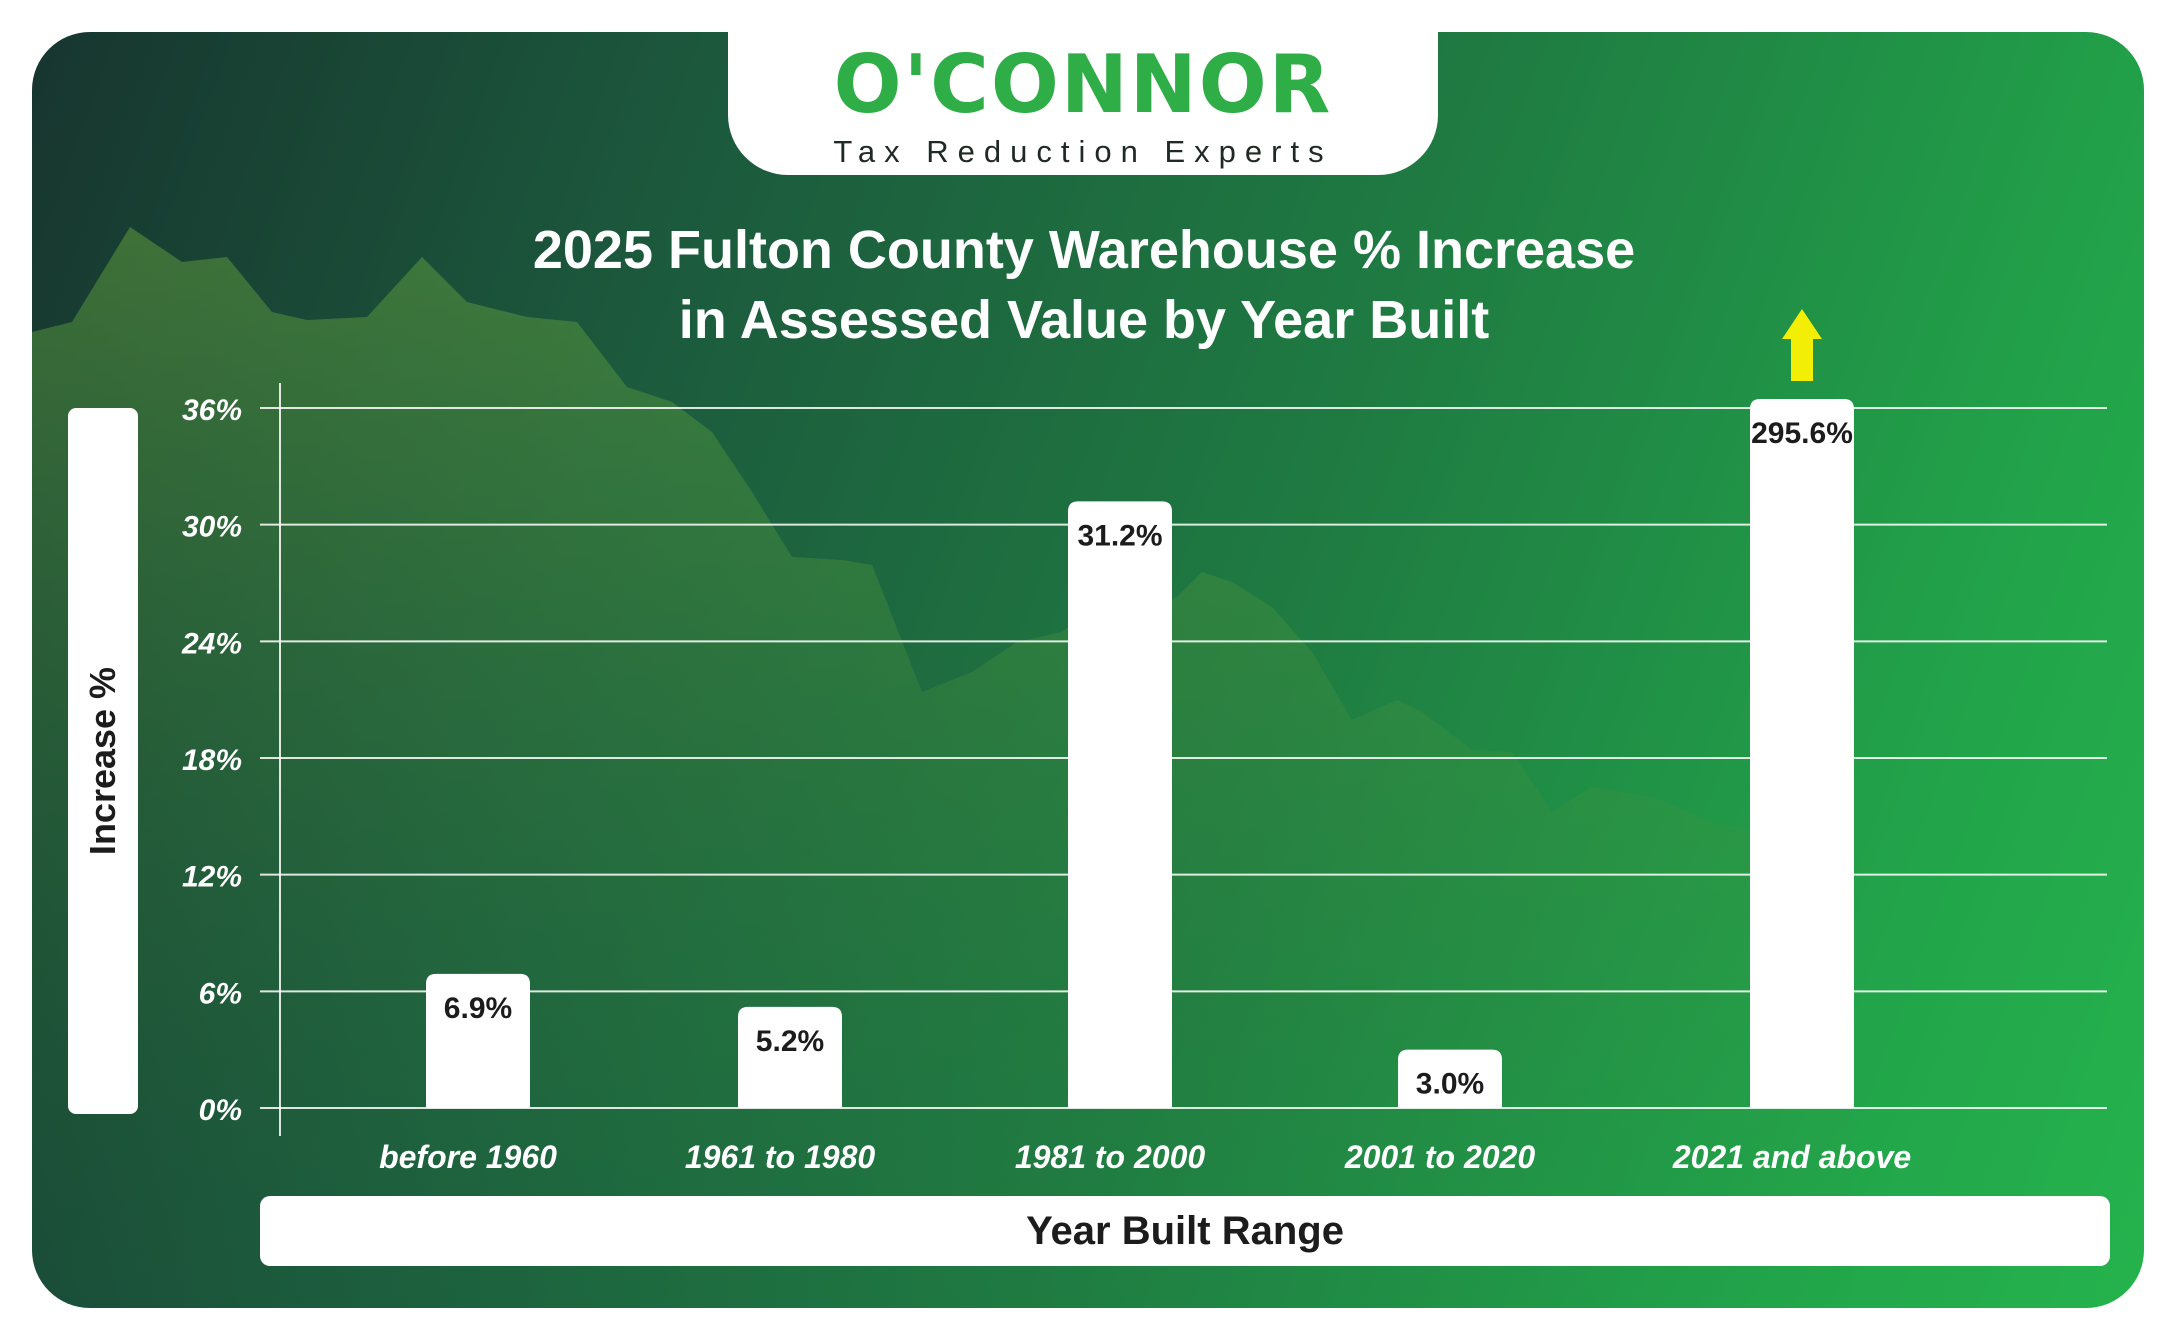  I want to click on x-tick-label: 1961 to 1980, so click(780, 1157).